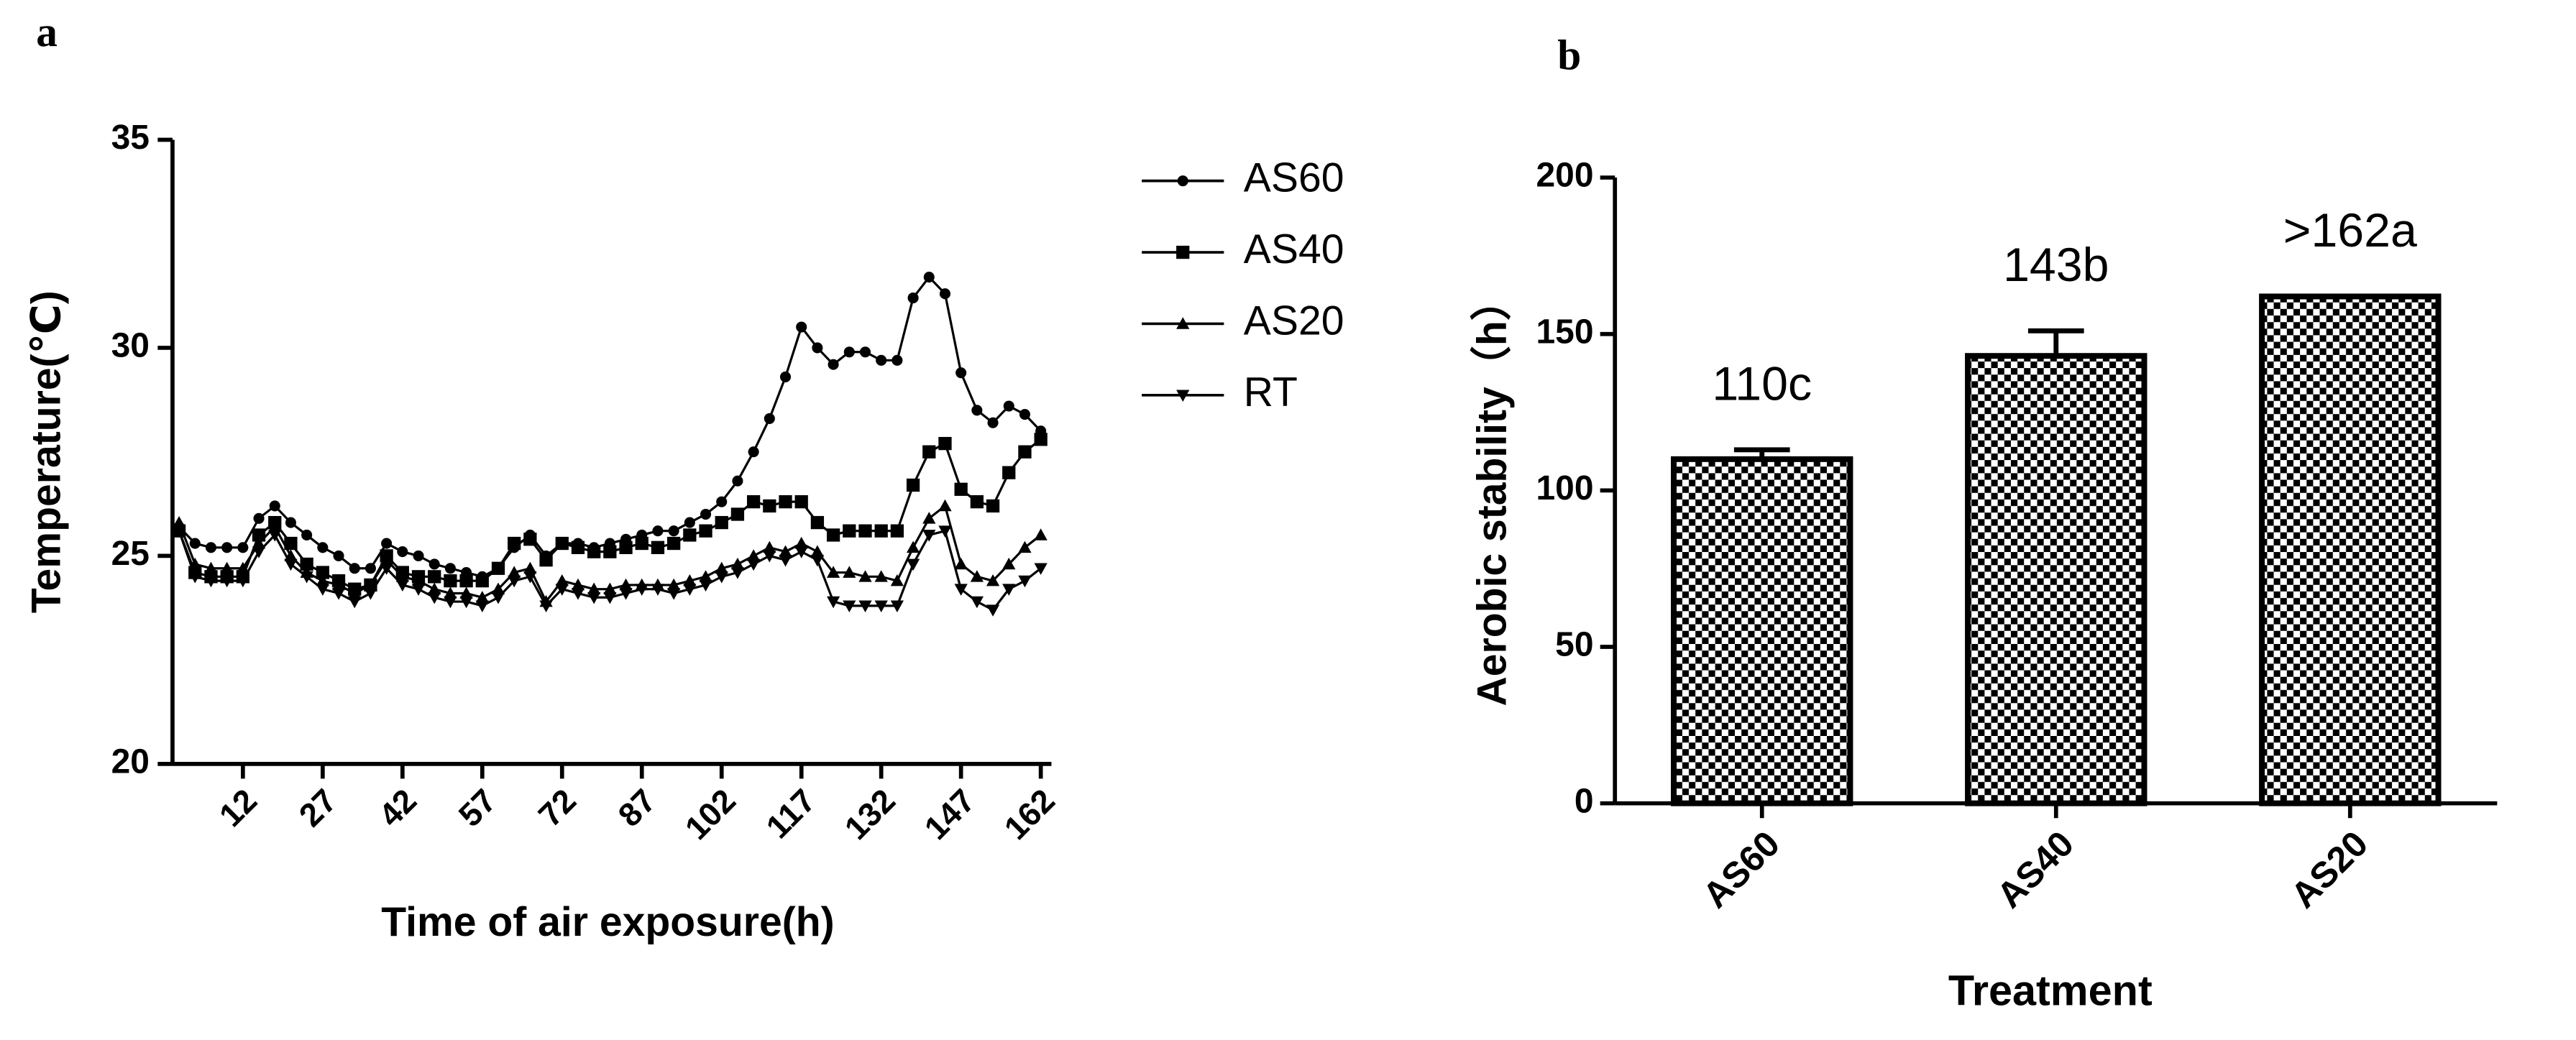 The image size is (2576, 1040). Describe the element at coordinates (130, 346) in the screenshot. I see `y-tick-label: 30` at that location.